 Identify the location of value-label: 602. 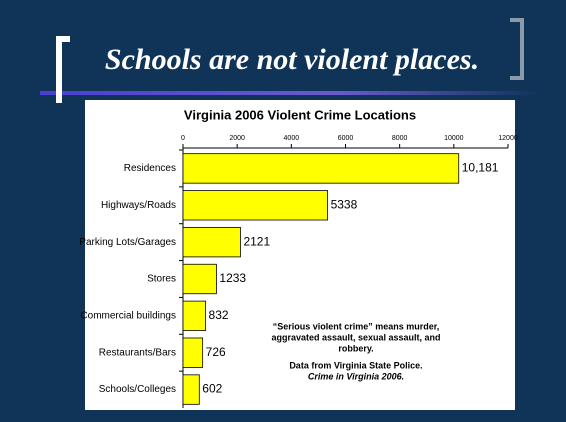
(212, 389).